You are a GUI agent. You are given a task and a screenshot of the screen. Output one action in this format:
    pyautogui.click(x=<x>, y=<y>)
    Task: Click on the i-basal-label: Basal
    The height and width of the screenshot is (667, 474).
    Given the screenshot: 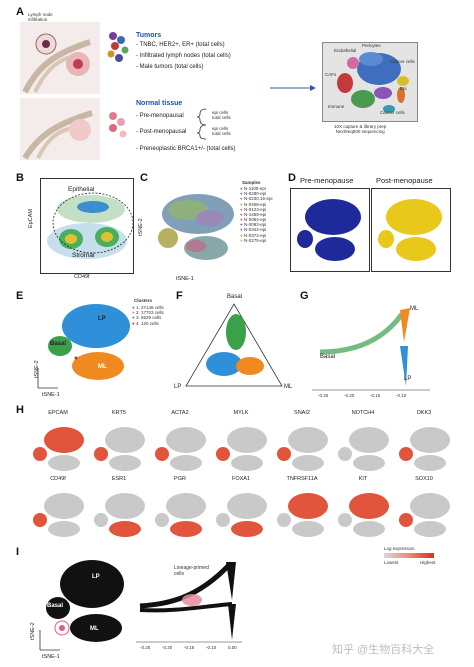 What is the action you would take?
    pyautogui.click(x=55, y=606)
    